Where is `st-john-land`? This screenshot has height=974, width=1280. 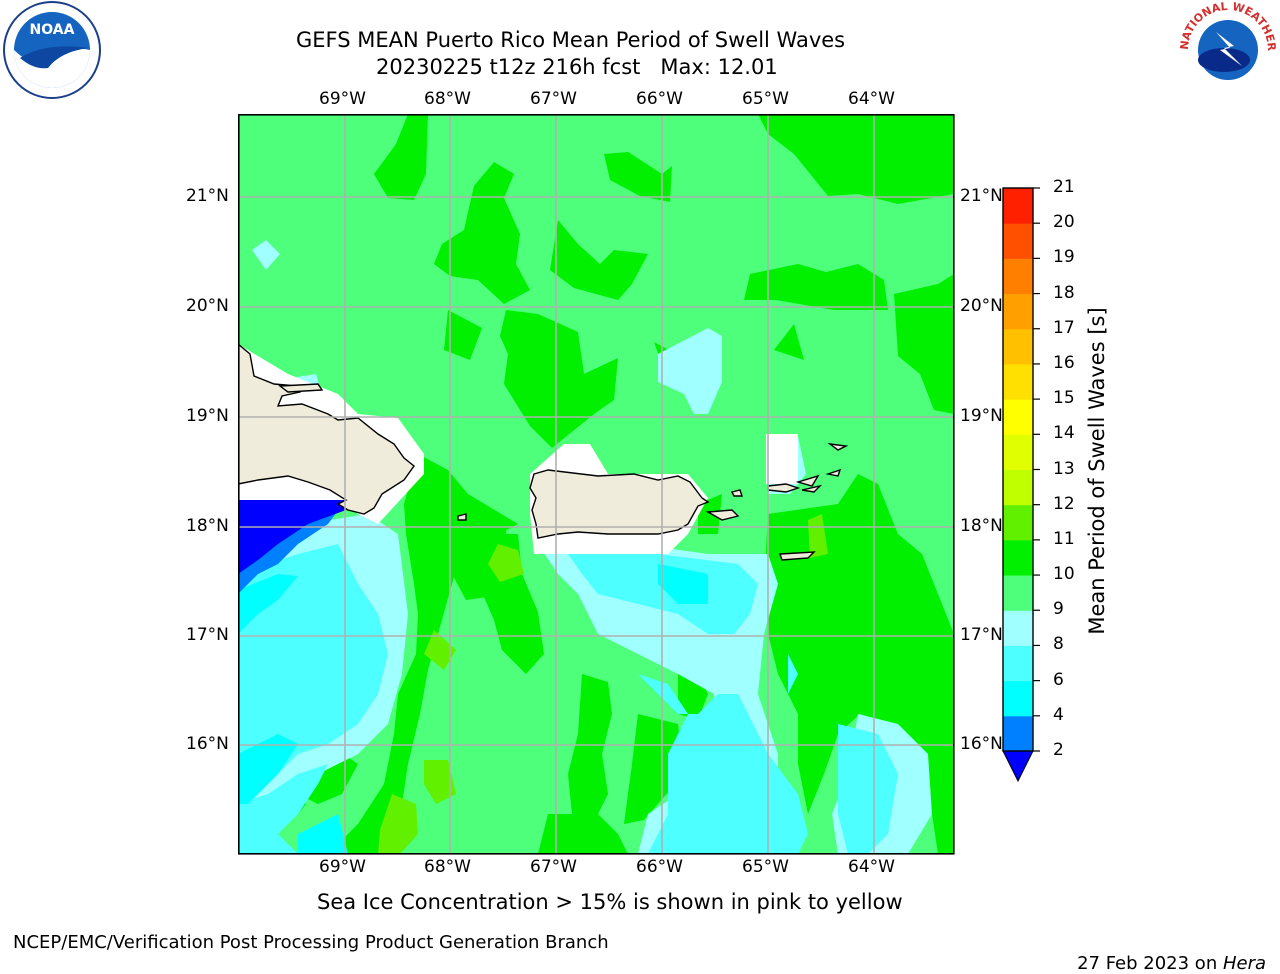 st-john-land is located at coordinates (807, 480).